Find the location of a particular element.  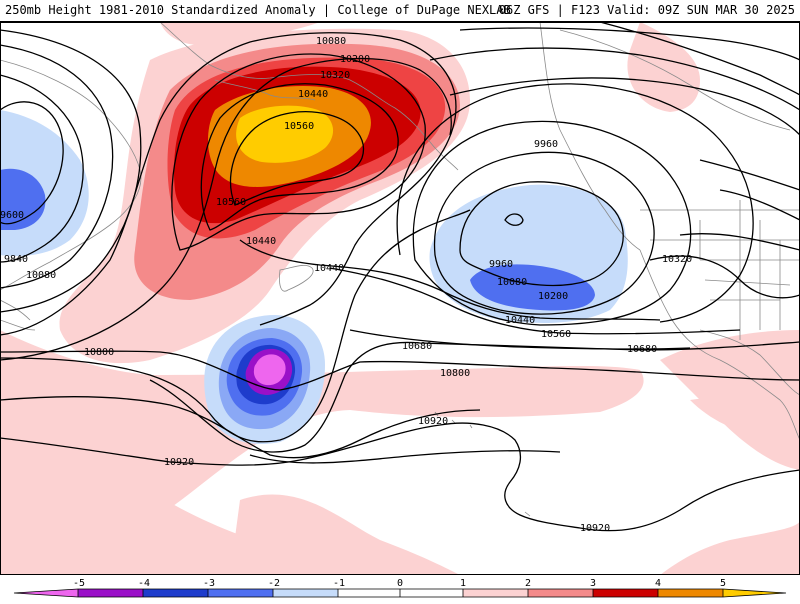

colorbar-ticks: -5 -4 -3 -2 -1 0 1 2 3 4 5 is located at coordinates (399, 583).